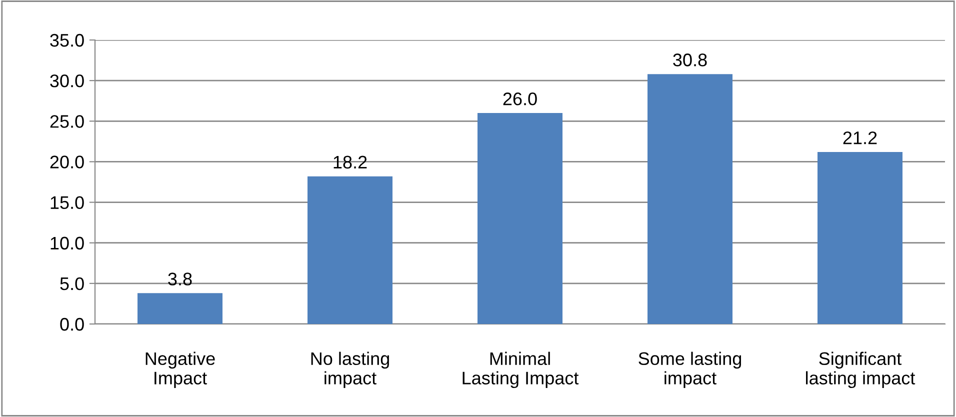  What do you see at coordinates (72, 324) in the screenshot?
I see `y-tick-label: 0.0` at bounding box center [72, 324].